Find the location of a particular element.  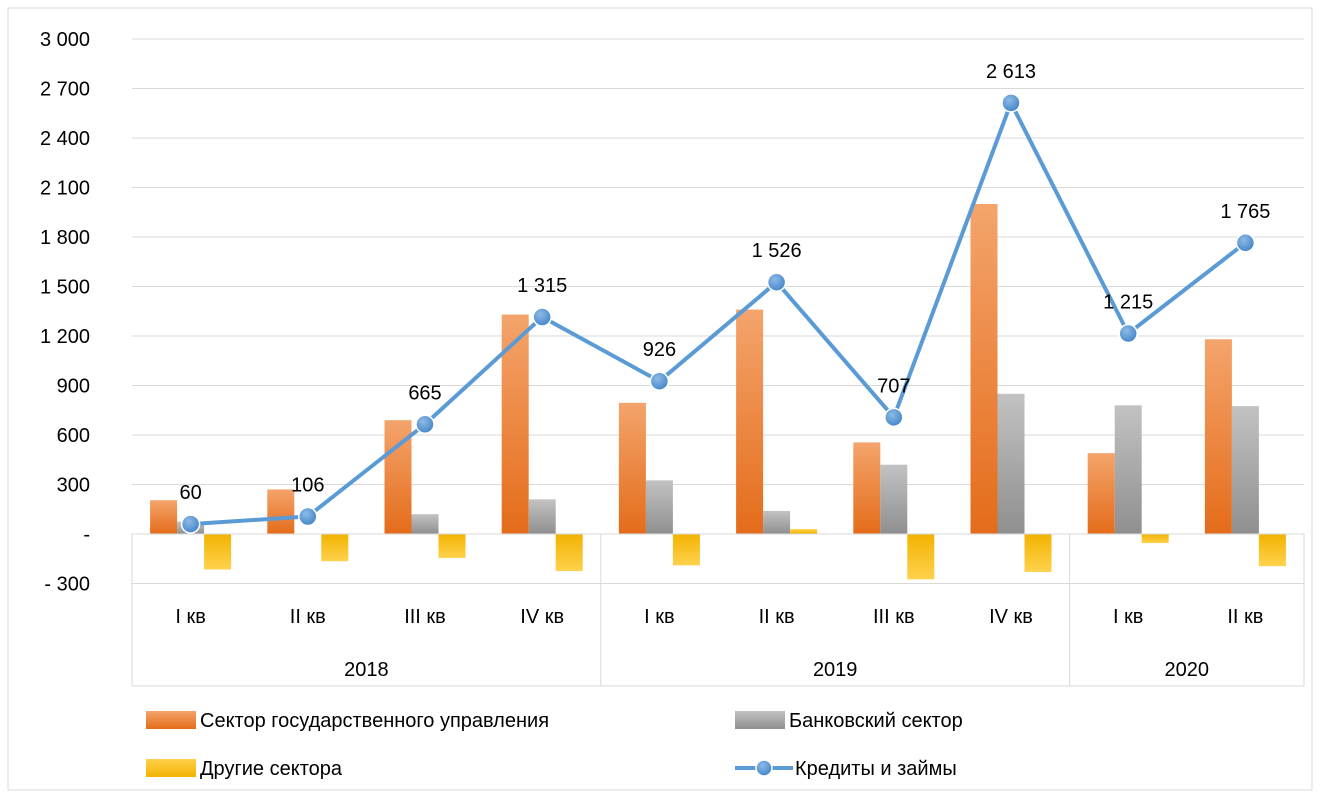

data-label: 2 613 is located at coordinates (1011, 72).